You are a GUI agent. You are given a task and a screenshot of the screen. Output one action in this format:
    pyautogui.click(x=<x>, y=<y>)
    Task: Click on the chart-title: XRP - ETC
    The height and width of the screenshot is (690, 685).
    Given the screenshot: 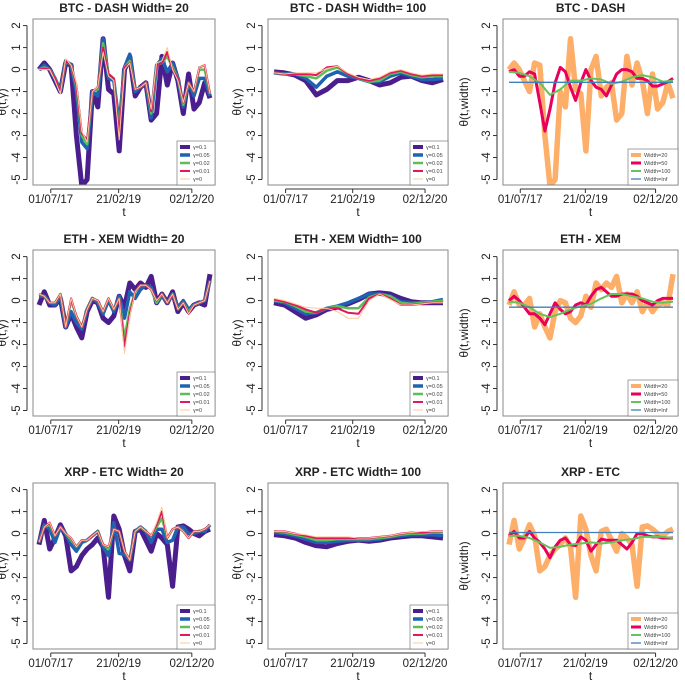 What is the action you would take?
    pyautogui.click(x=590, y=472)
    